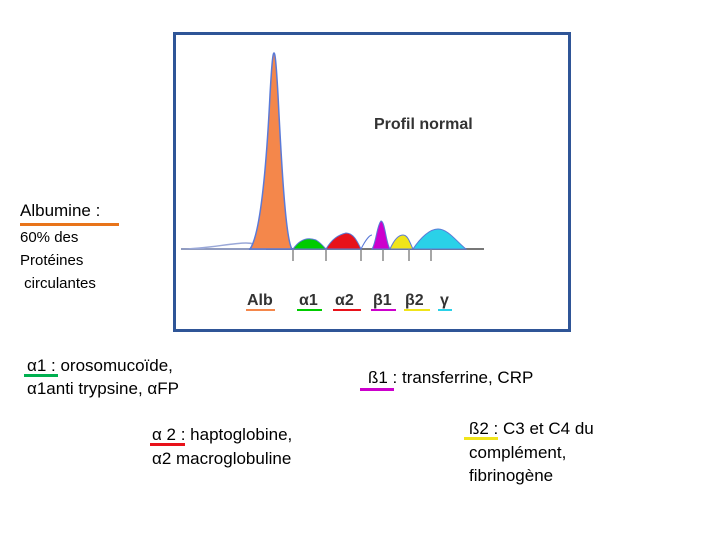 Image resolution: width=720 pixels, height=540 pixels. What do you see at coordinates (167, 444) in the screenshot?
I see `alpha2-underline` at bounding box center [167, 444].